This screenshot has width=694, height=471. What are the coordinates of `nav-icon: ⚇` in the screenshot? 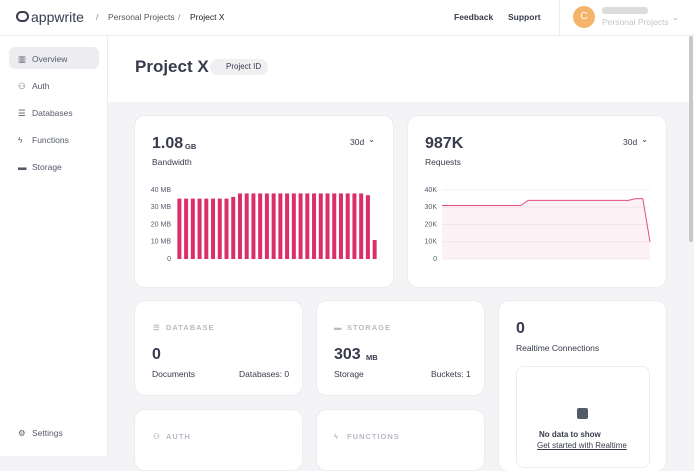 It's located at (22, 86).